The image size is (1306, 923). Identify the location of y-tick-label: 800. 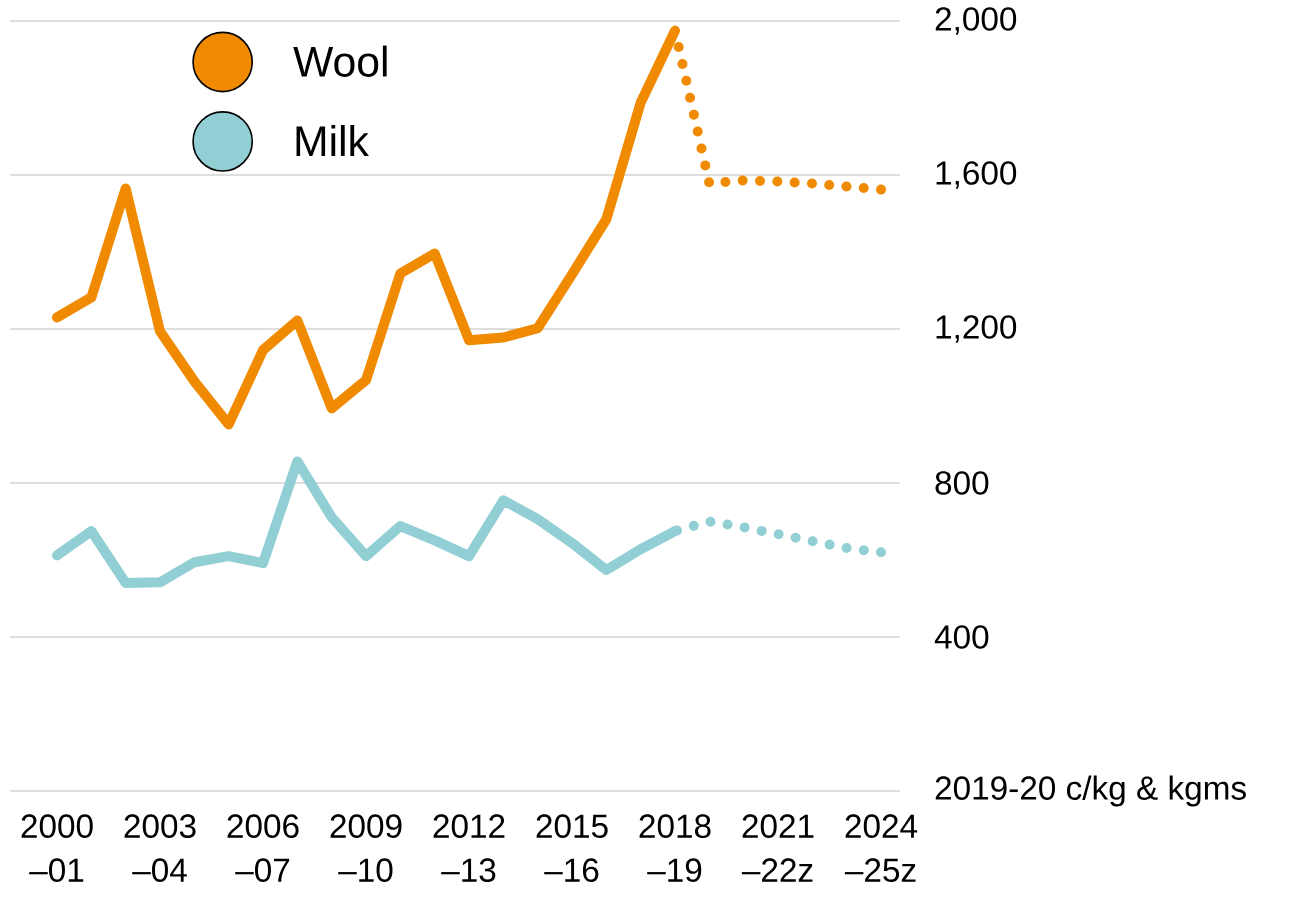
(962, 483).